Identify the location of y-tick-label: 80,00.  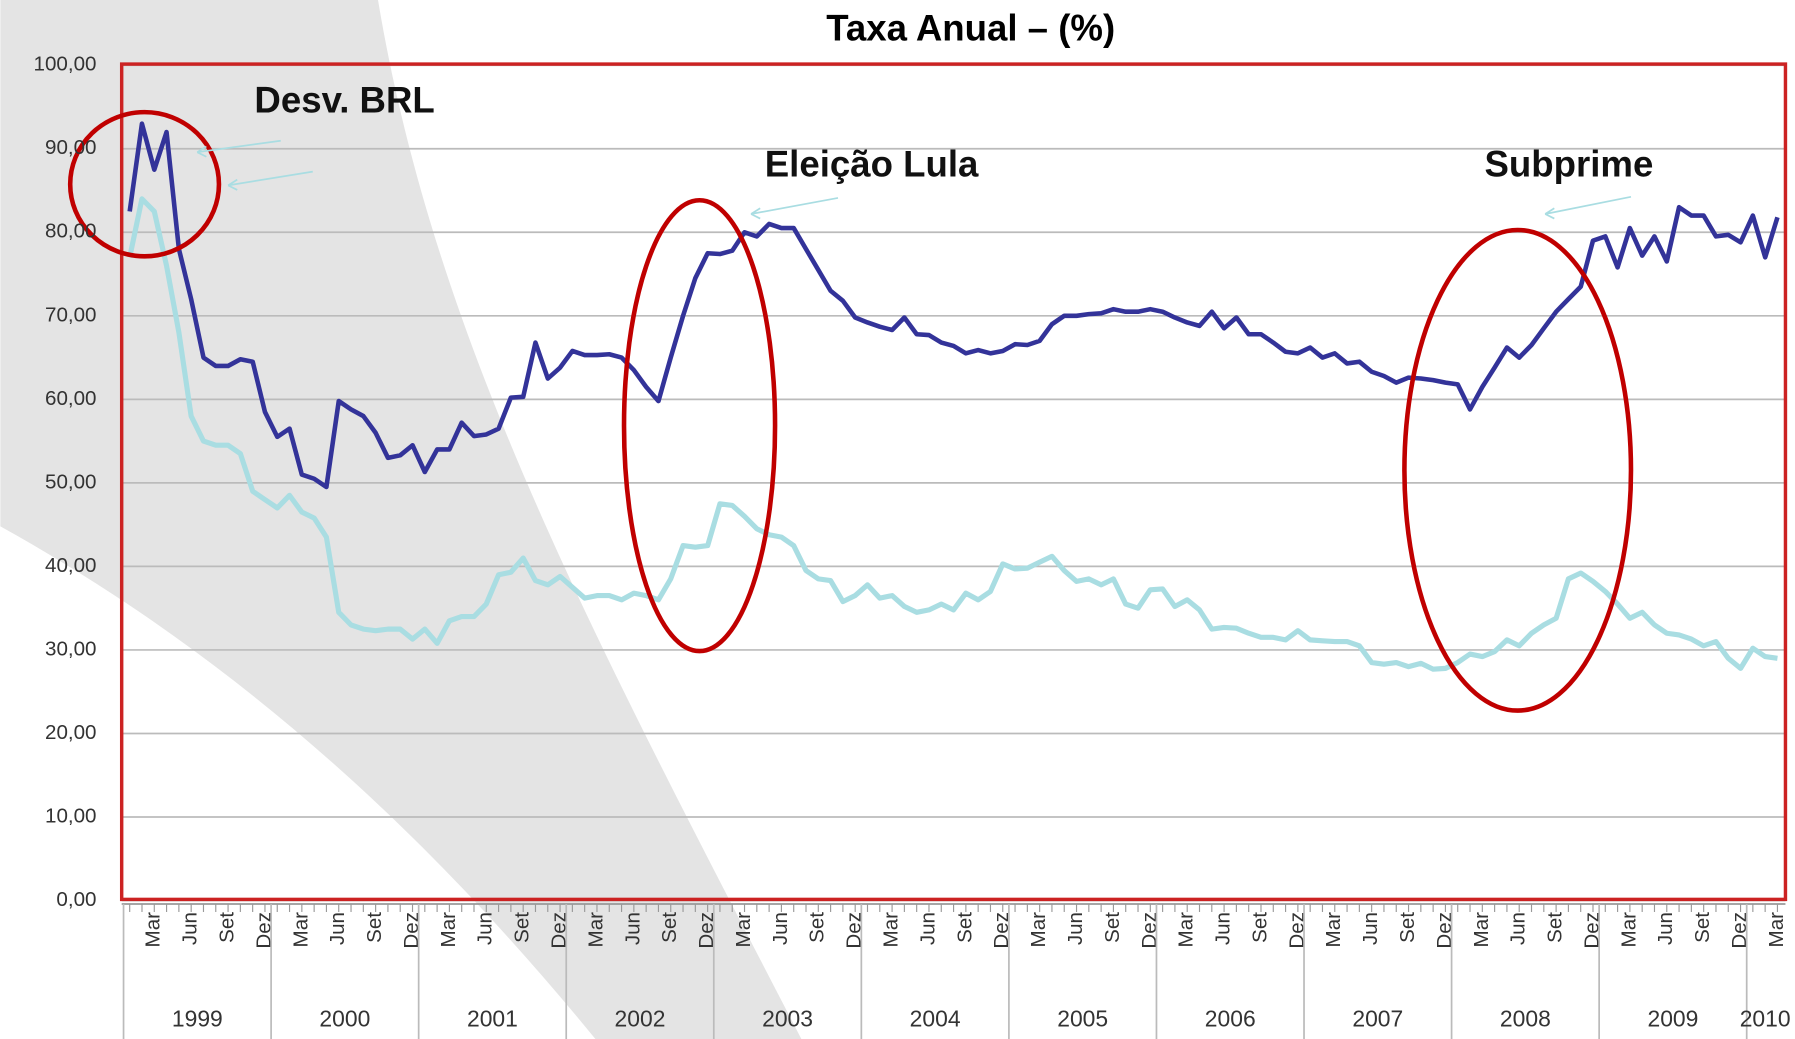
(71, 231).